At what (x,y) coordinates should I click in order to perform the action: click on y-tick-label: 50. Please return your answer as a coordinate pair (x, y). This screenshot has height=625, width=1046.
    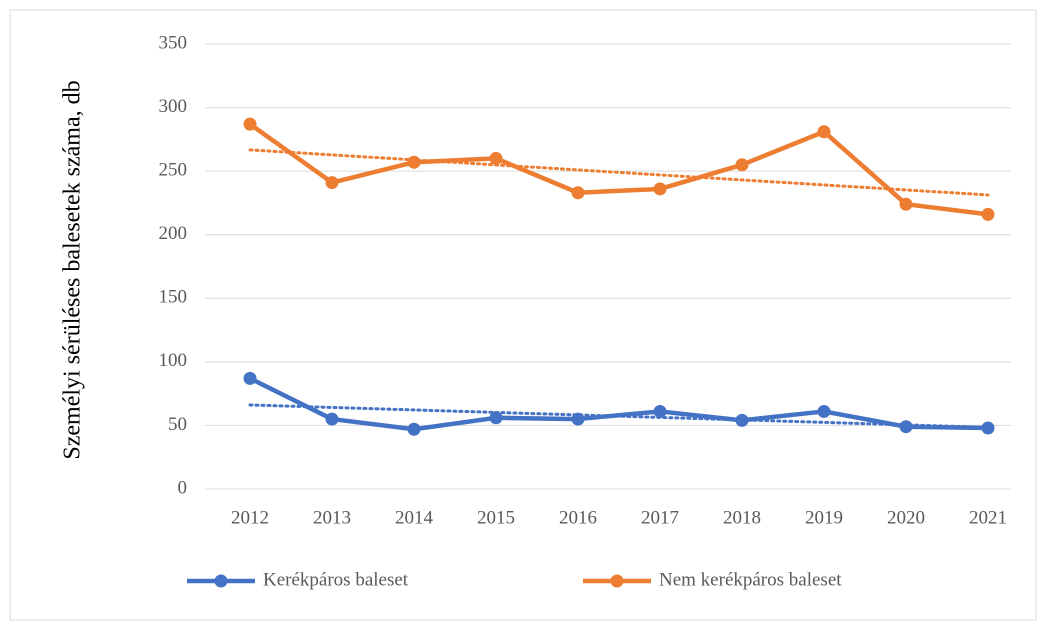
    Looking at the image, I should click on (177, 424).